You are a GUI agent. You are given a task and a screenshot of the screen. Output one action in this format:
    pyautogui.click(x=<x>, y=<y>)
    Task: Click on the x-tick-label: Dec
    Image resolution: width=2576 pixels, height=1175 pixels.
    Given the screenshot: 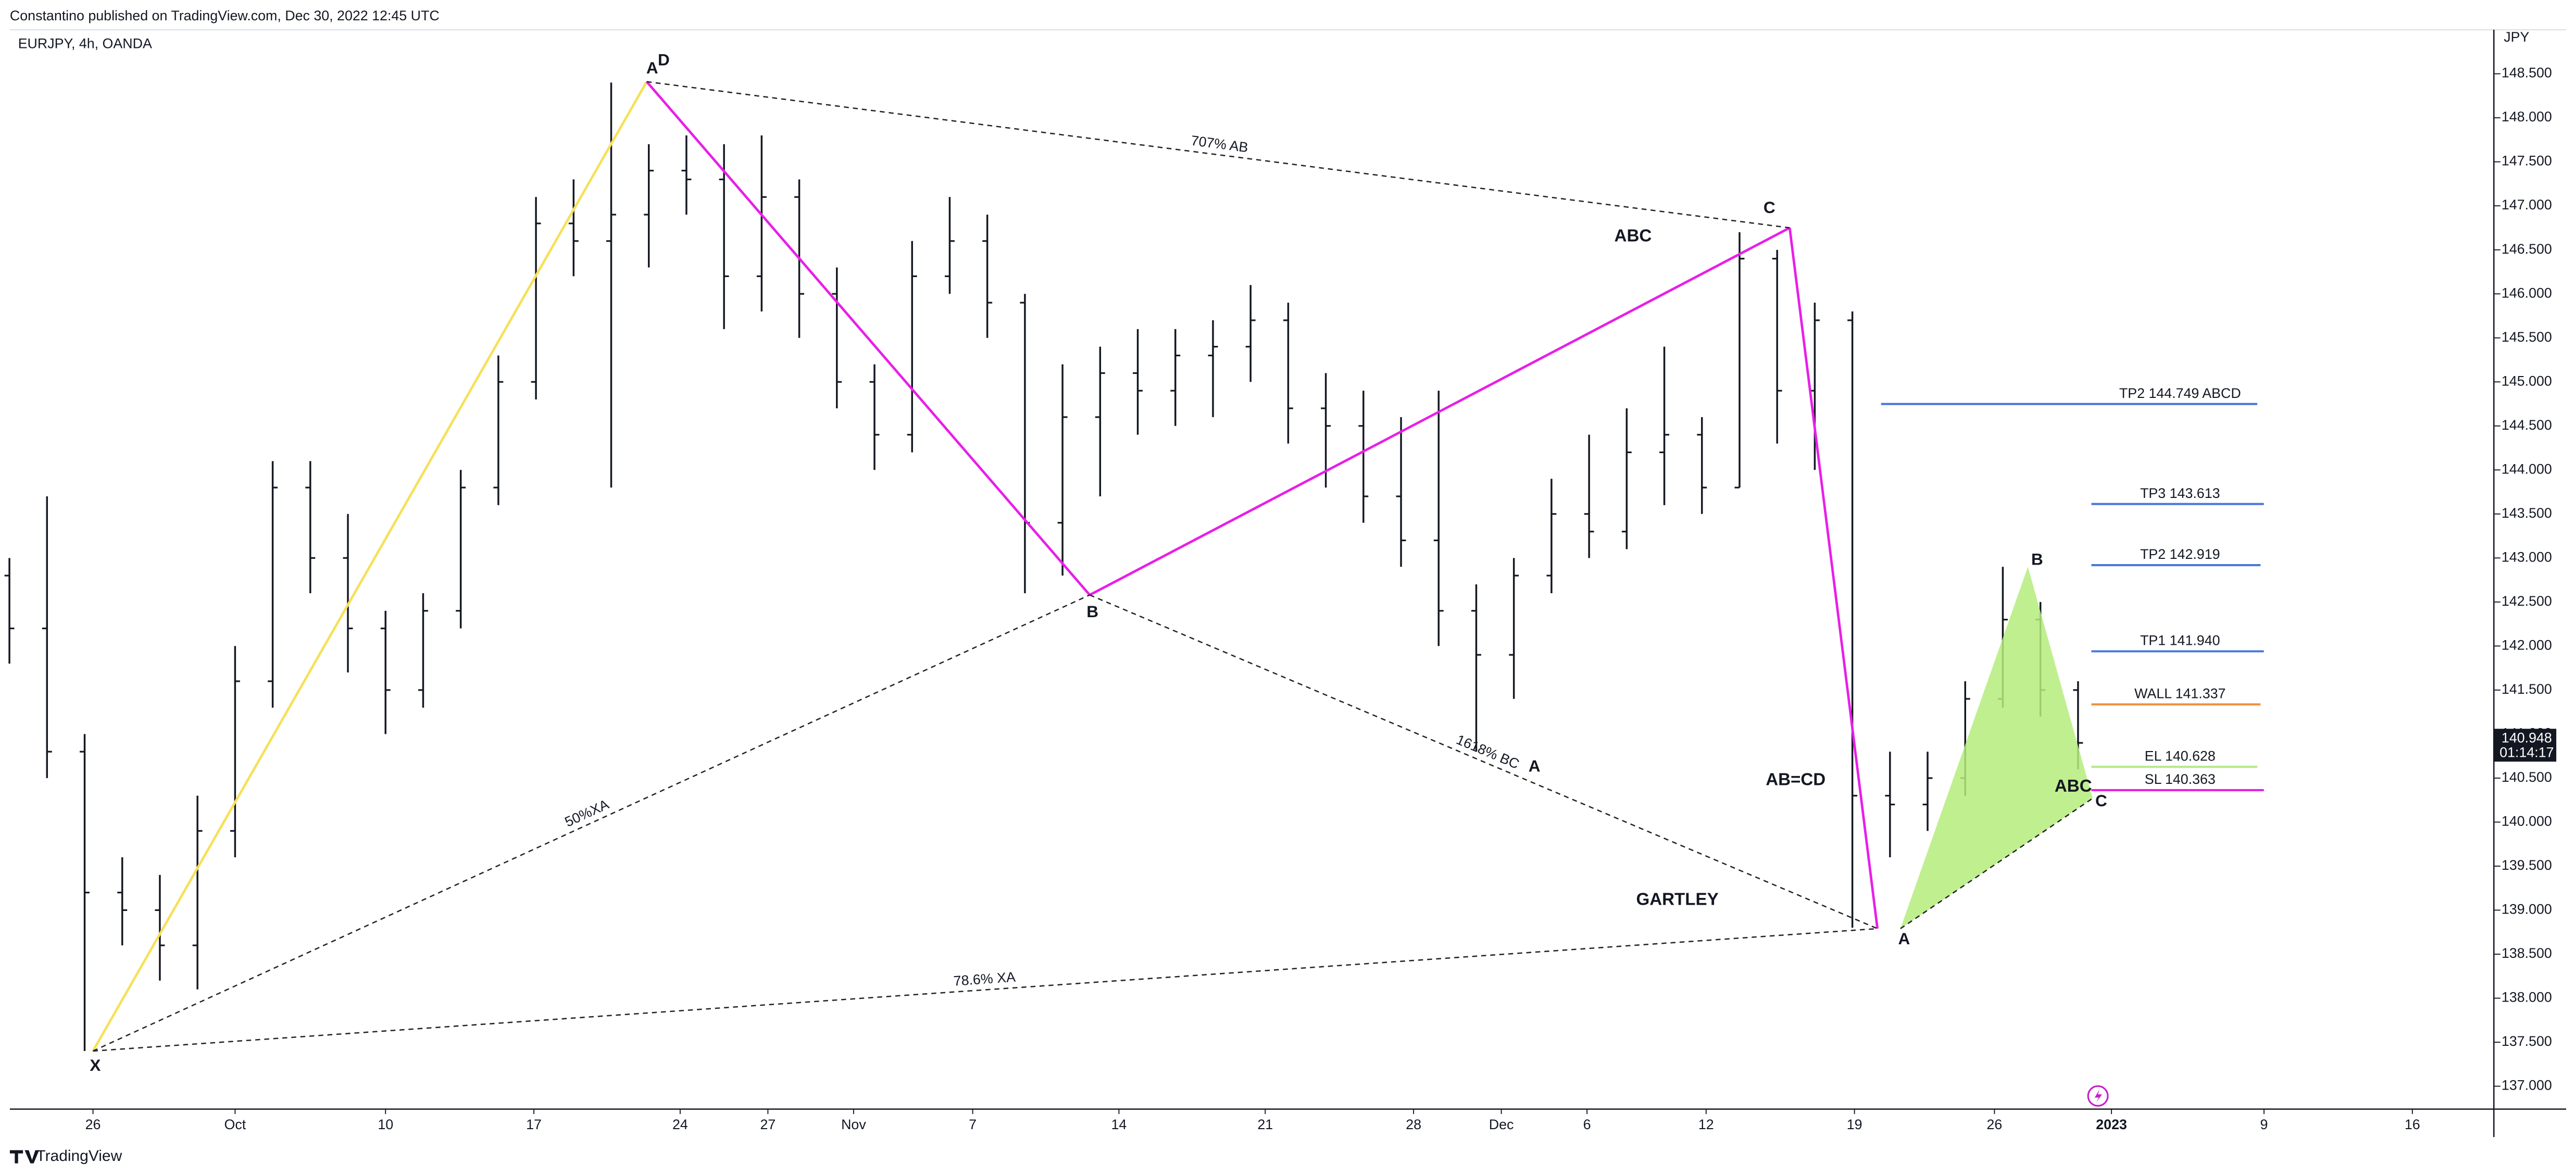 What is the action you would take?
    pyautogui.click(x=1501, y=1124)
    